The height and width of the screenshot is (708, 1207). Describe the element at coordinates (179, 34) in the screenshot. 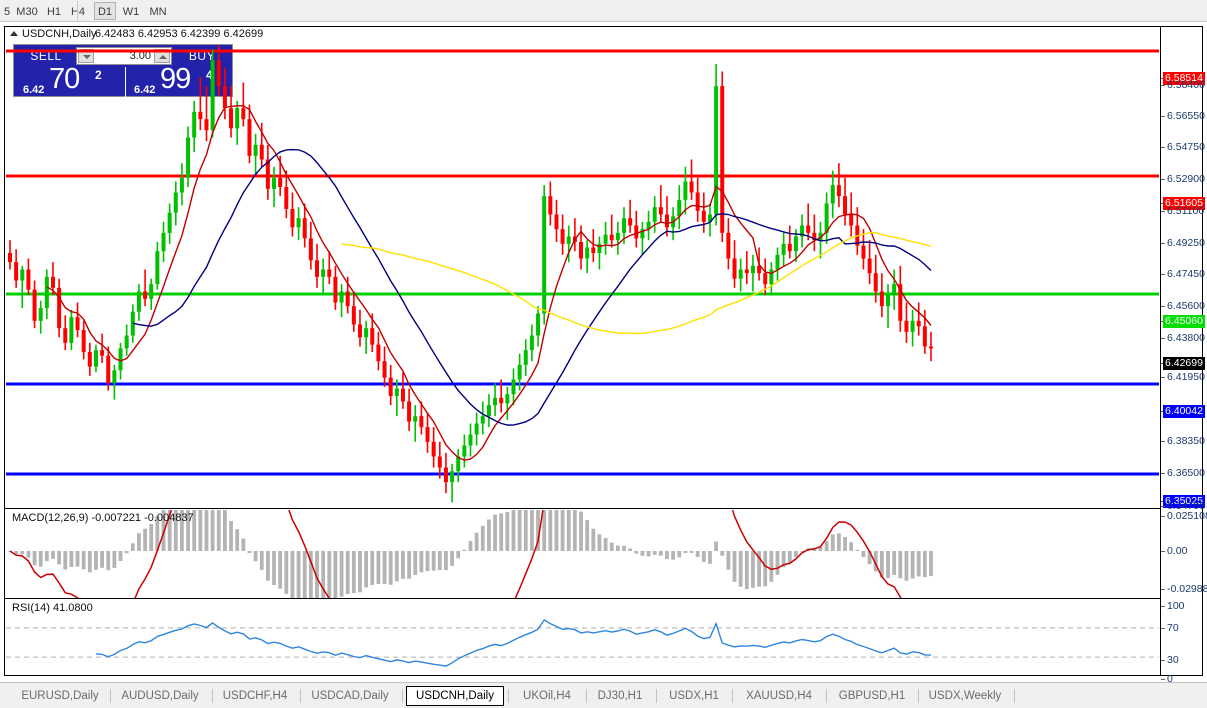

I see `chart-ohlc-values: 6.42483 6.42953 6.42399 6.42699` at that location.